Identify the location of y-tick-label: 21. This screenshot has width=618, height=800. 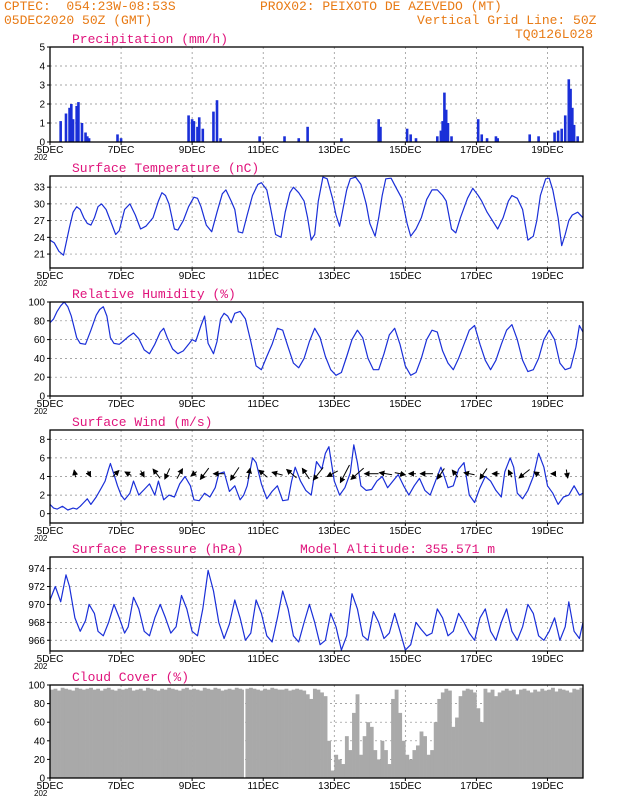
(40, 255).